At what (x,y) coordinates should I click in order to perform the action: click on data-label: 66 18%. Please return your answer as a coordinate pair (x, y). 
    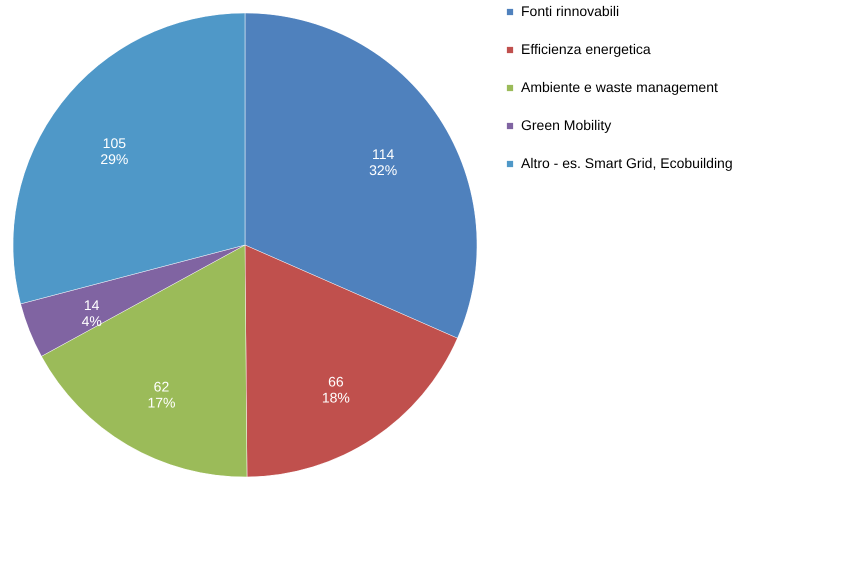
    Looking at the image, I should click on (336, 390).